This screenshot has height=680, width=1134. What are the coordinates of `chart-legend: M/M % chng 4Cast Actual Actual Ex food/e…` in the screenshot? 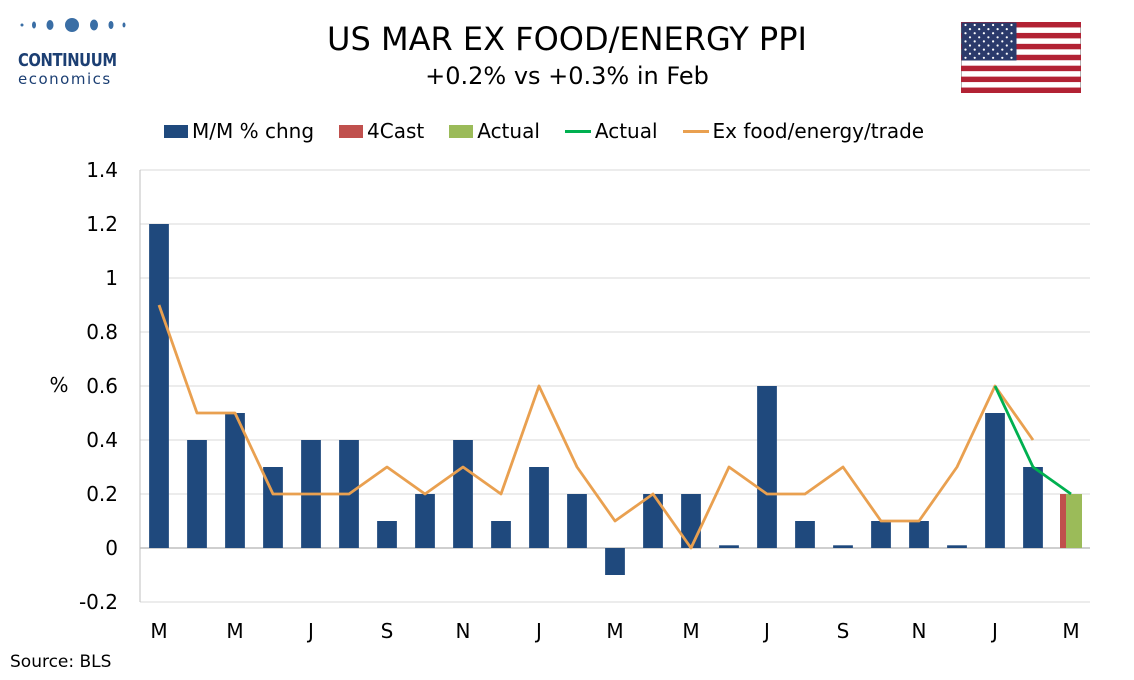 It's located at (556, 131).